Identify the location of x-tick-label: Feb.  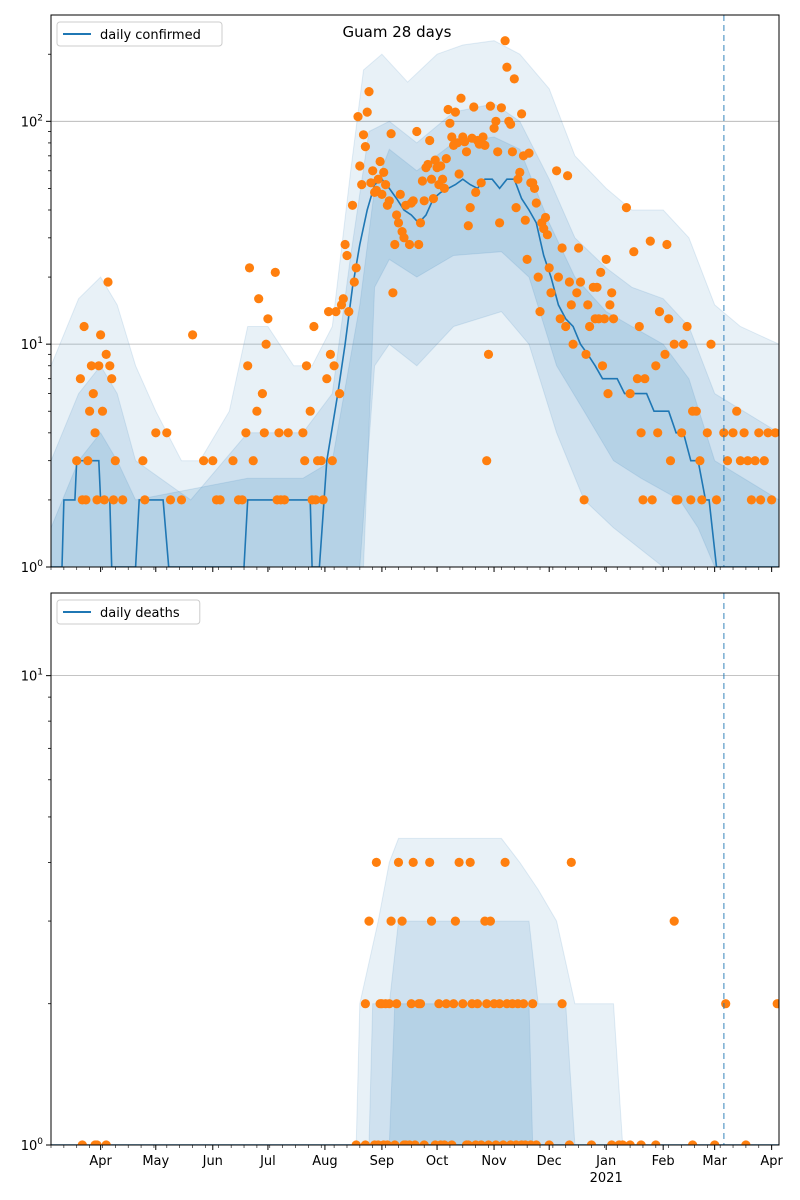
(663, 1161).